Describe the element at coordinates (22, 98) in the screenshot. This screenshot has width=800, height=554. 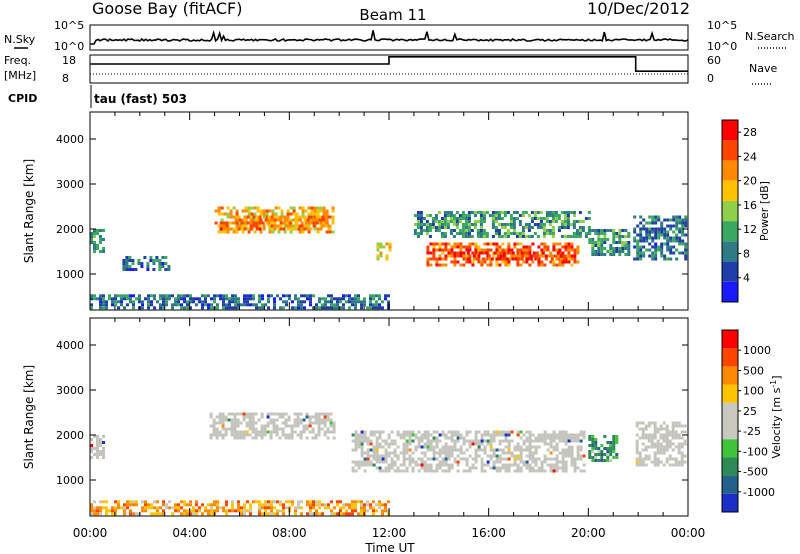
I see `cpid-label: CPID` at that location.